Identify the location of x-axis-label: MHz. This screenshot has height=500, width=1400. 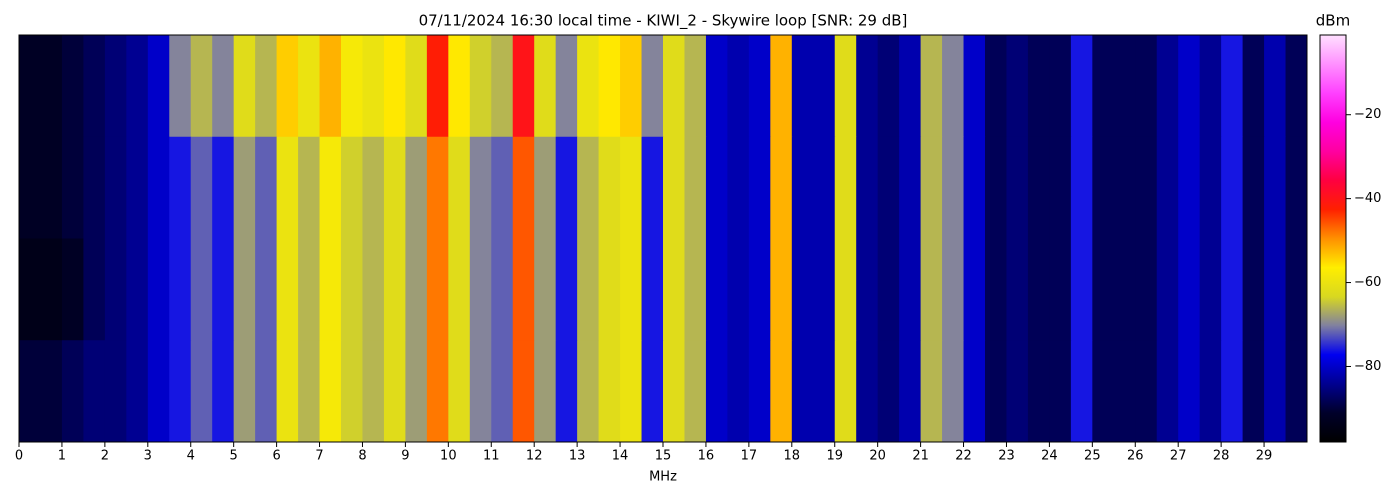
(663, 477).